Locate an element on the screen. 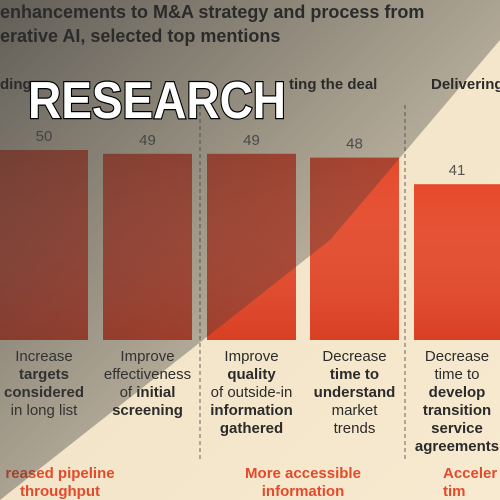 The image size is (500, 500). category-label: of outside-in is located at coordinates (252, 392).